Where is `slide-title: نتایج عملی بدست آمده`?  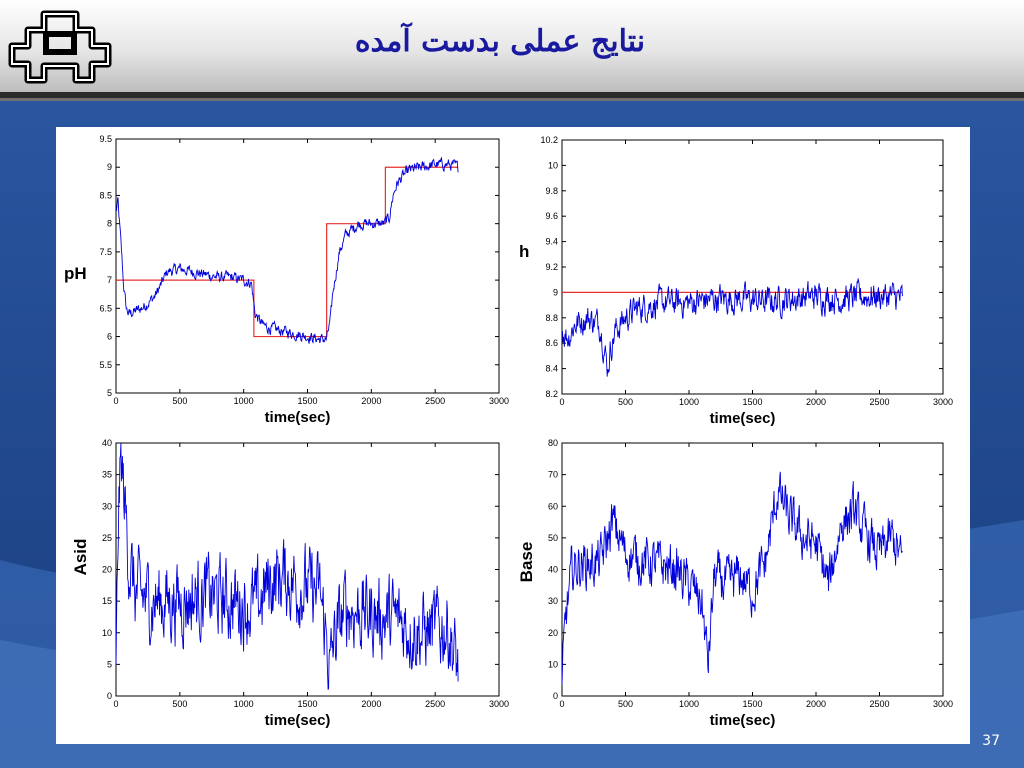
slide-title: نتایج عملی بدست آمده is located at coordinates (500, 41).